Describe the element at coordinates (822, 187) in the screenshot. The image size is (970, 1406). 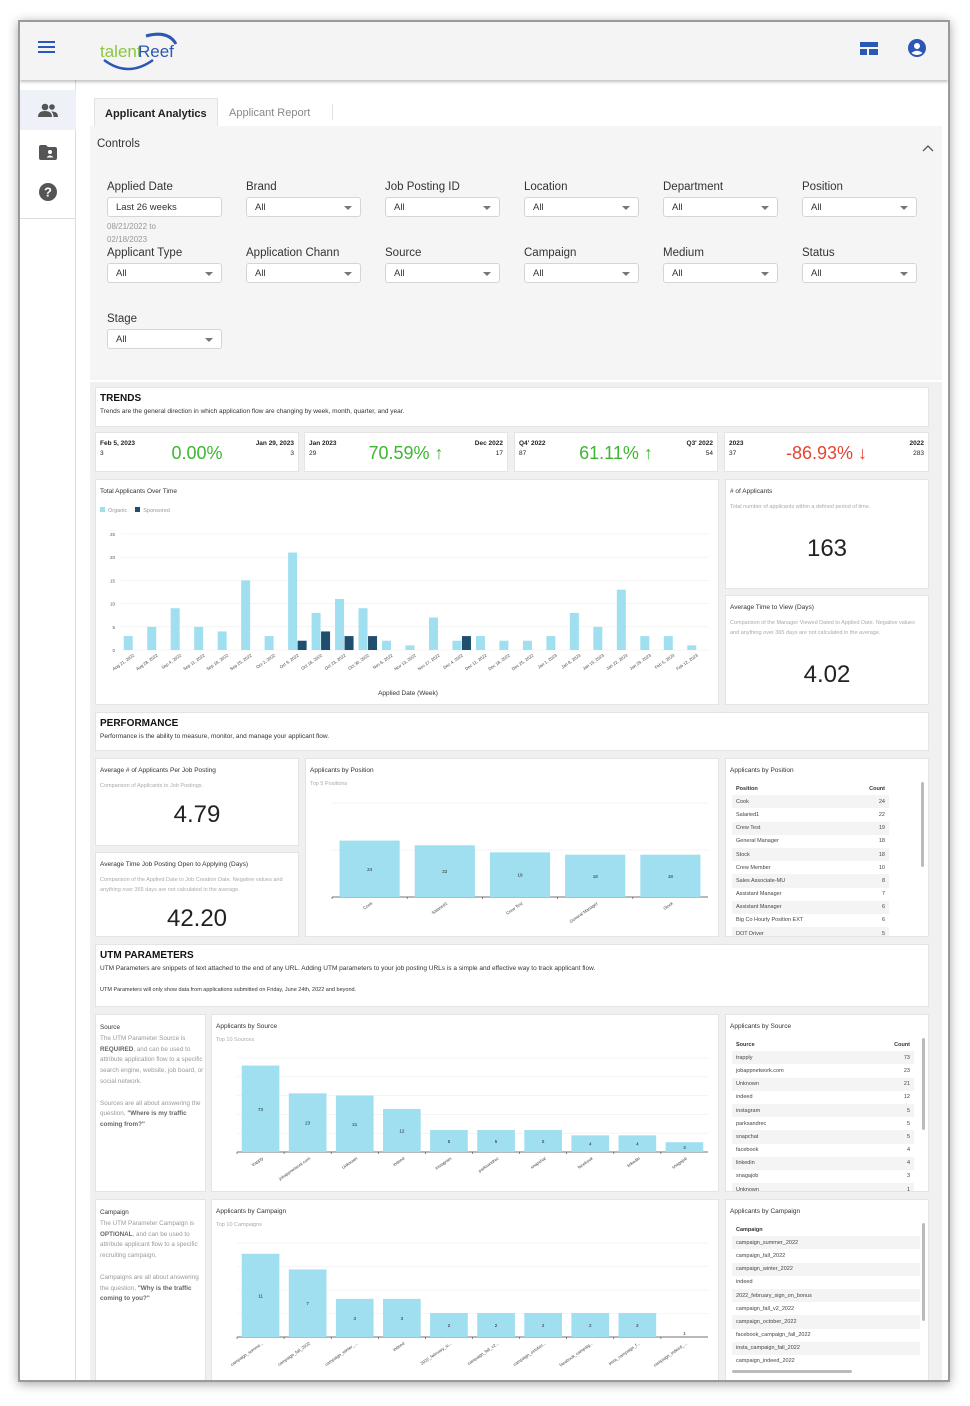
I see `position-label: Position` at that location.